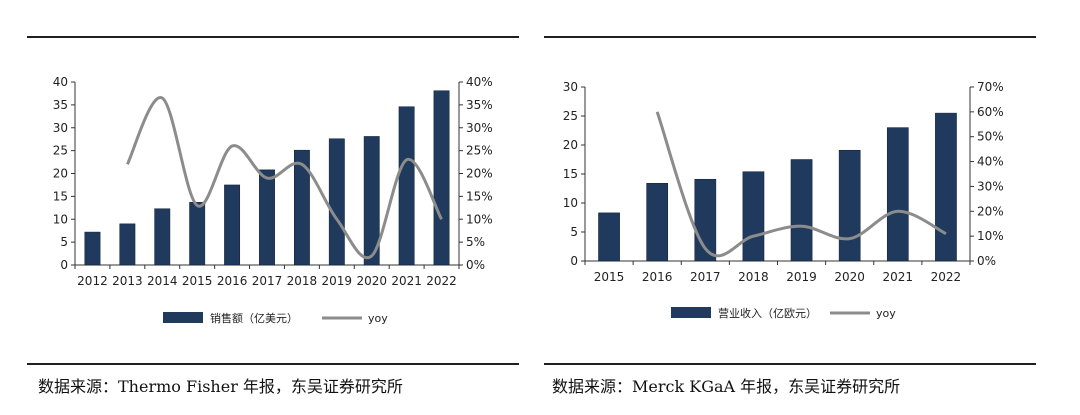  I want to click on x-tick-label: 2012, so click(92, 281).